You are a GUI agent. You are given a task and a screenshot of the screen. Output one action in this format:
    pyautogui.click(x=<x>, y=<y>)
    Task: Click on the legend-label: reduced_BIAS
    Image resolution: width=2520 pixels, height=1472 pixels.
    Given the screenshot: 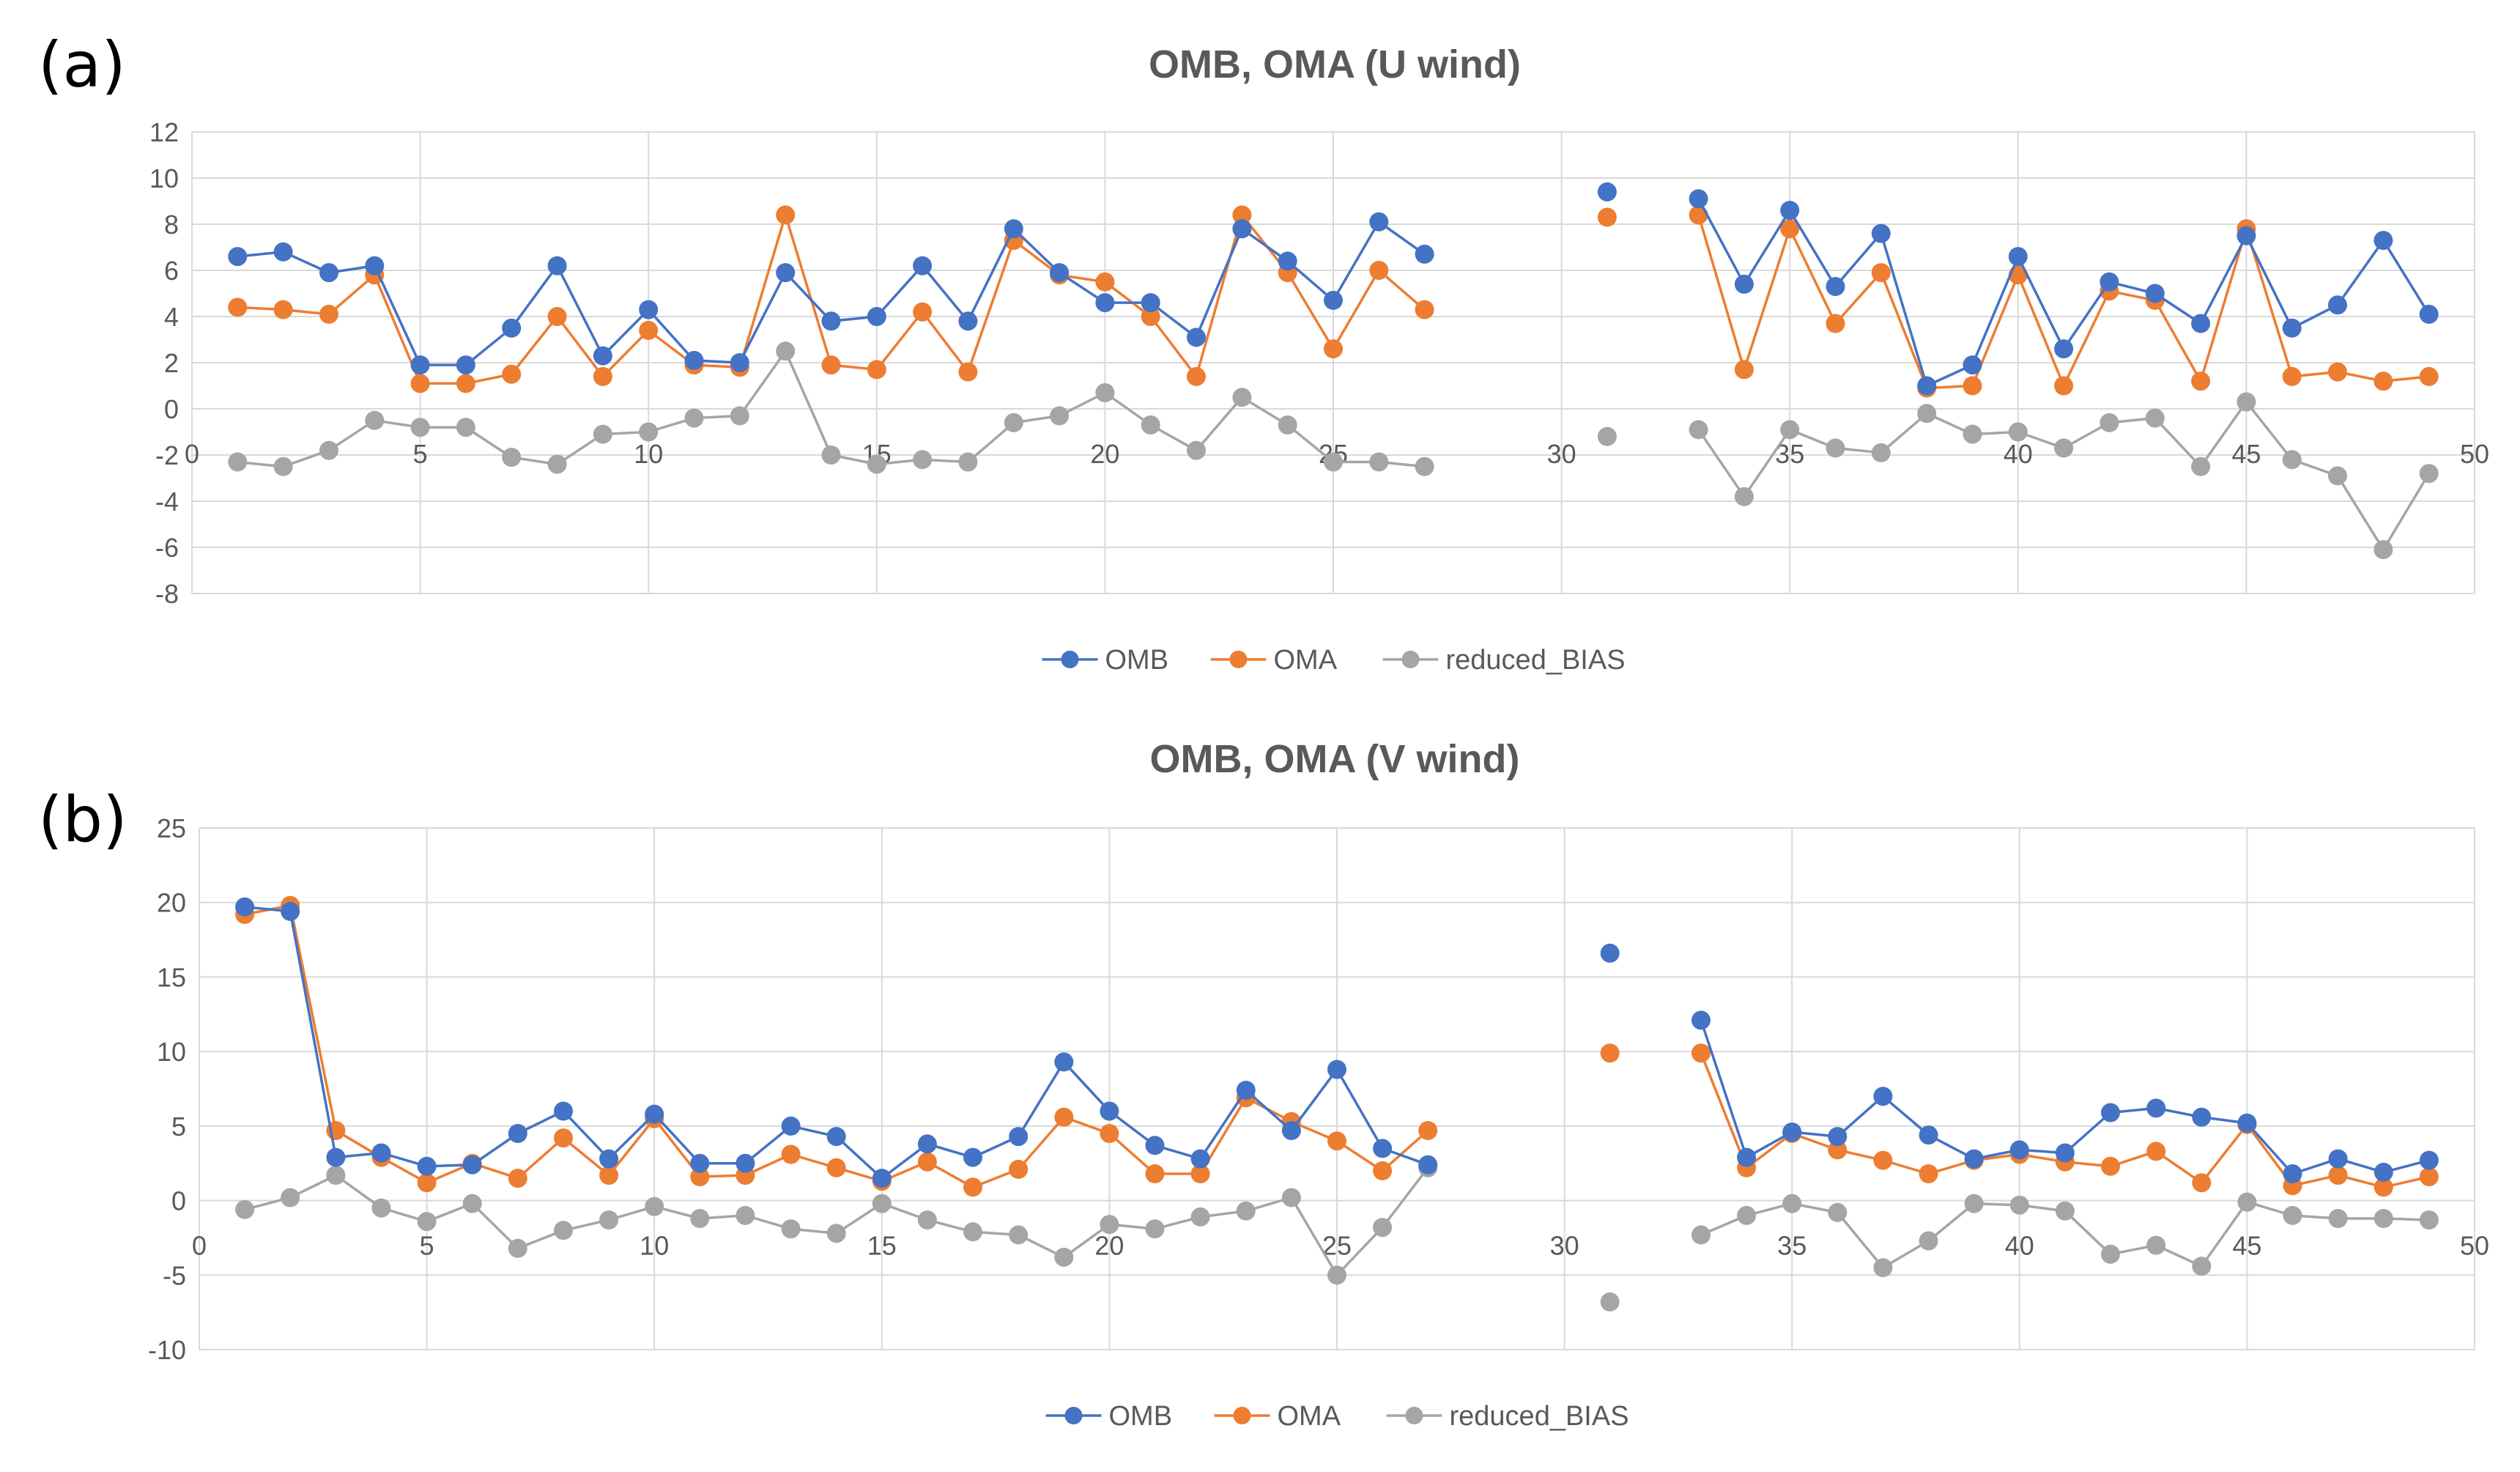 What is the action you would take?
    pyautogui.click(x=1539, y=1416)
    